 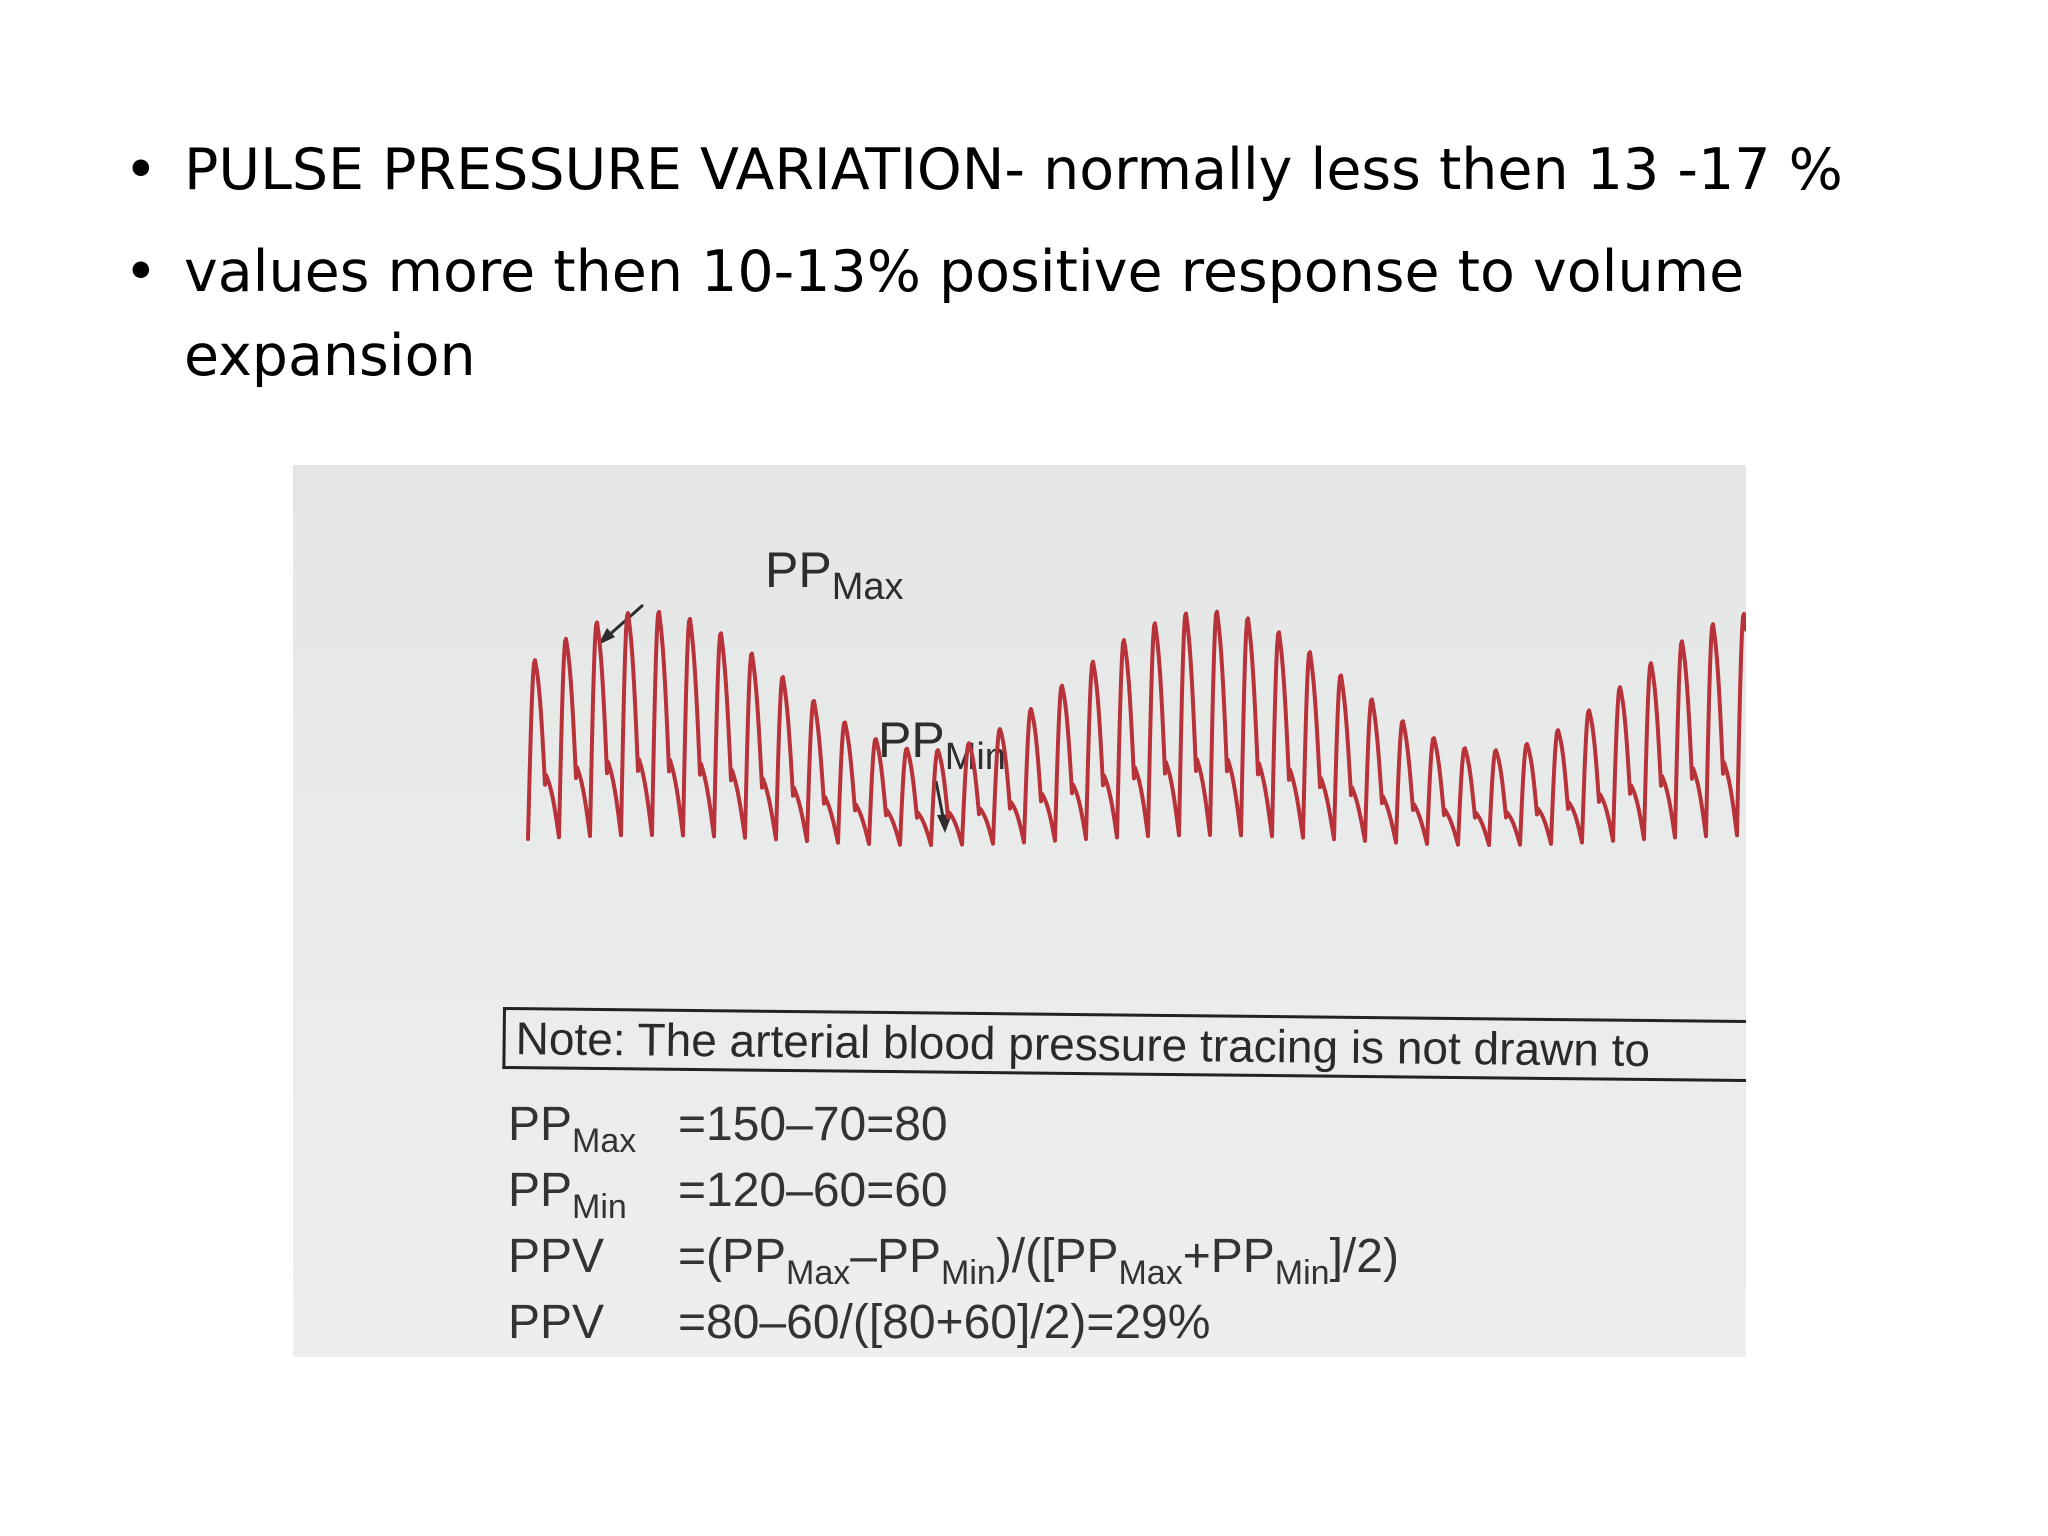 What do you see at coordinates (572, 1129) in the screenshot?
I see `formula-lhs: PPMax` at bounding box center [572, 1129].